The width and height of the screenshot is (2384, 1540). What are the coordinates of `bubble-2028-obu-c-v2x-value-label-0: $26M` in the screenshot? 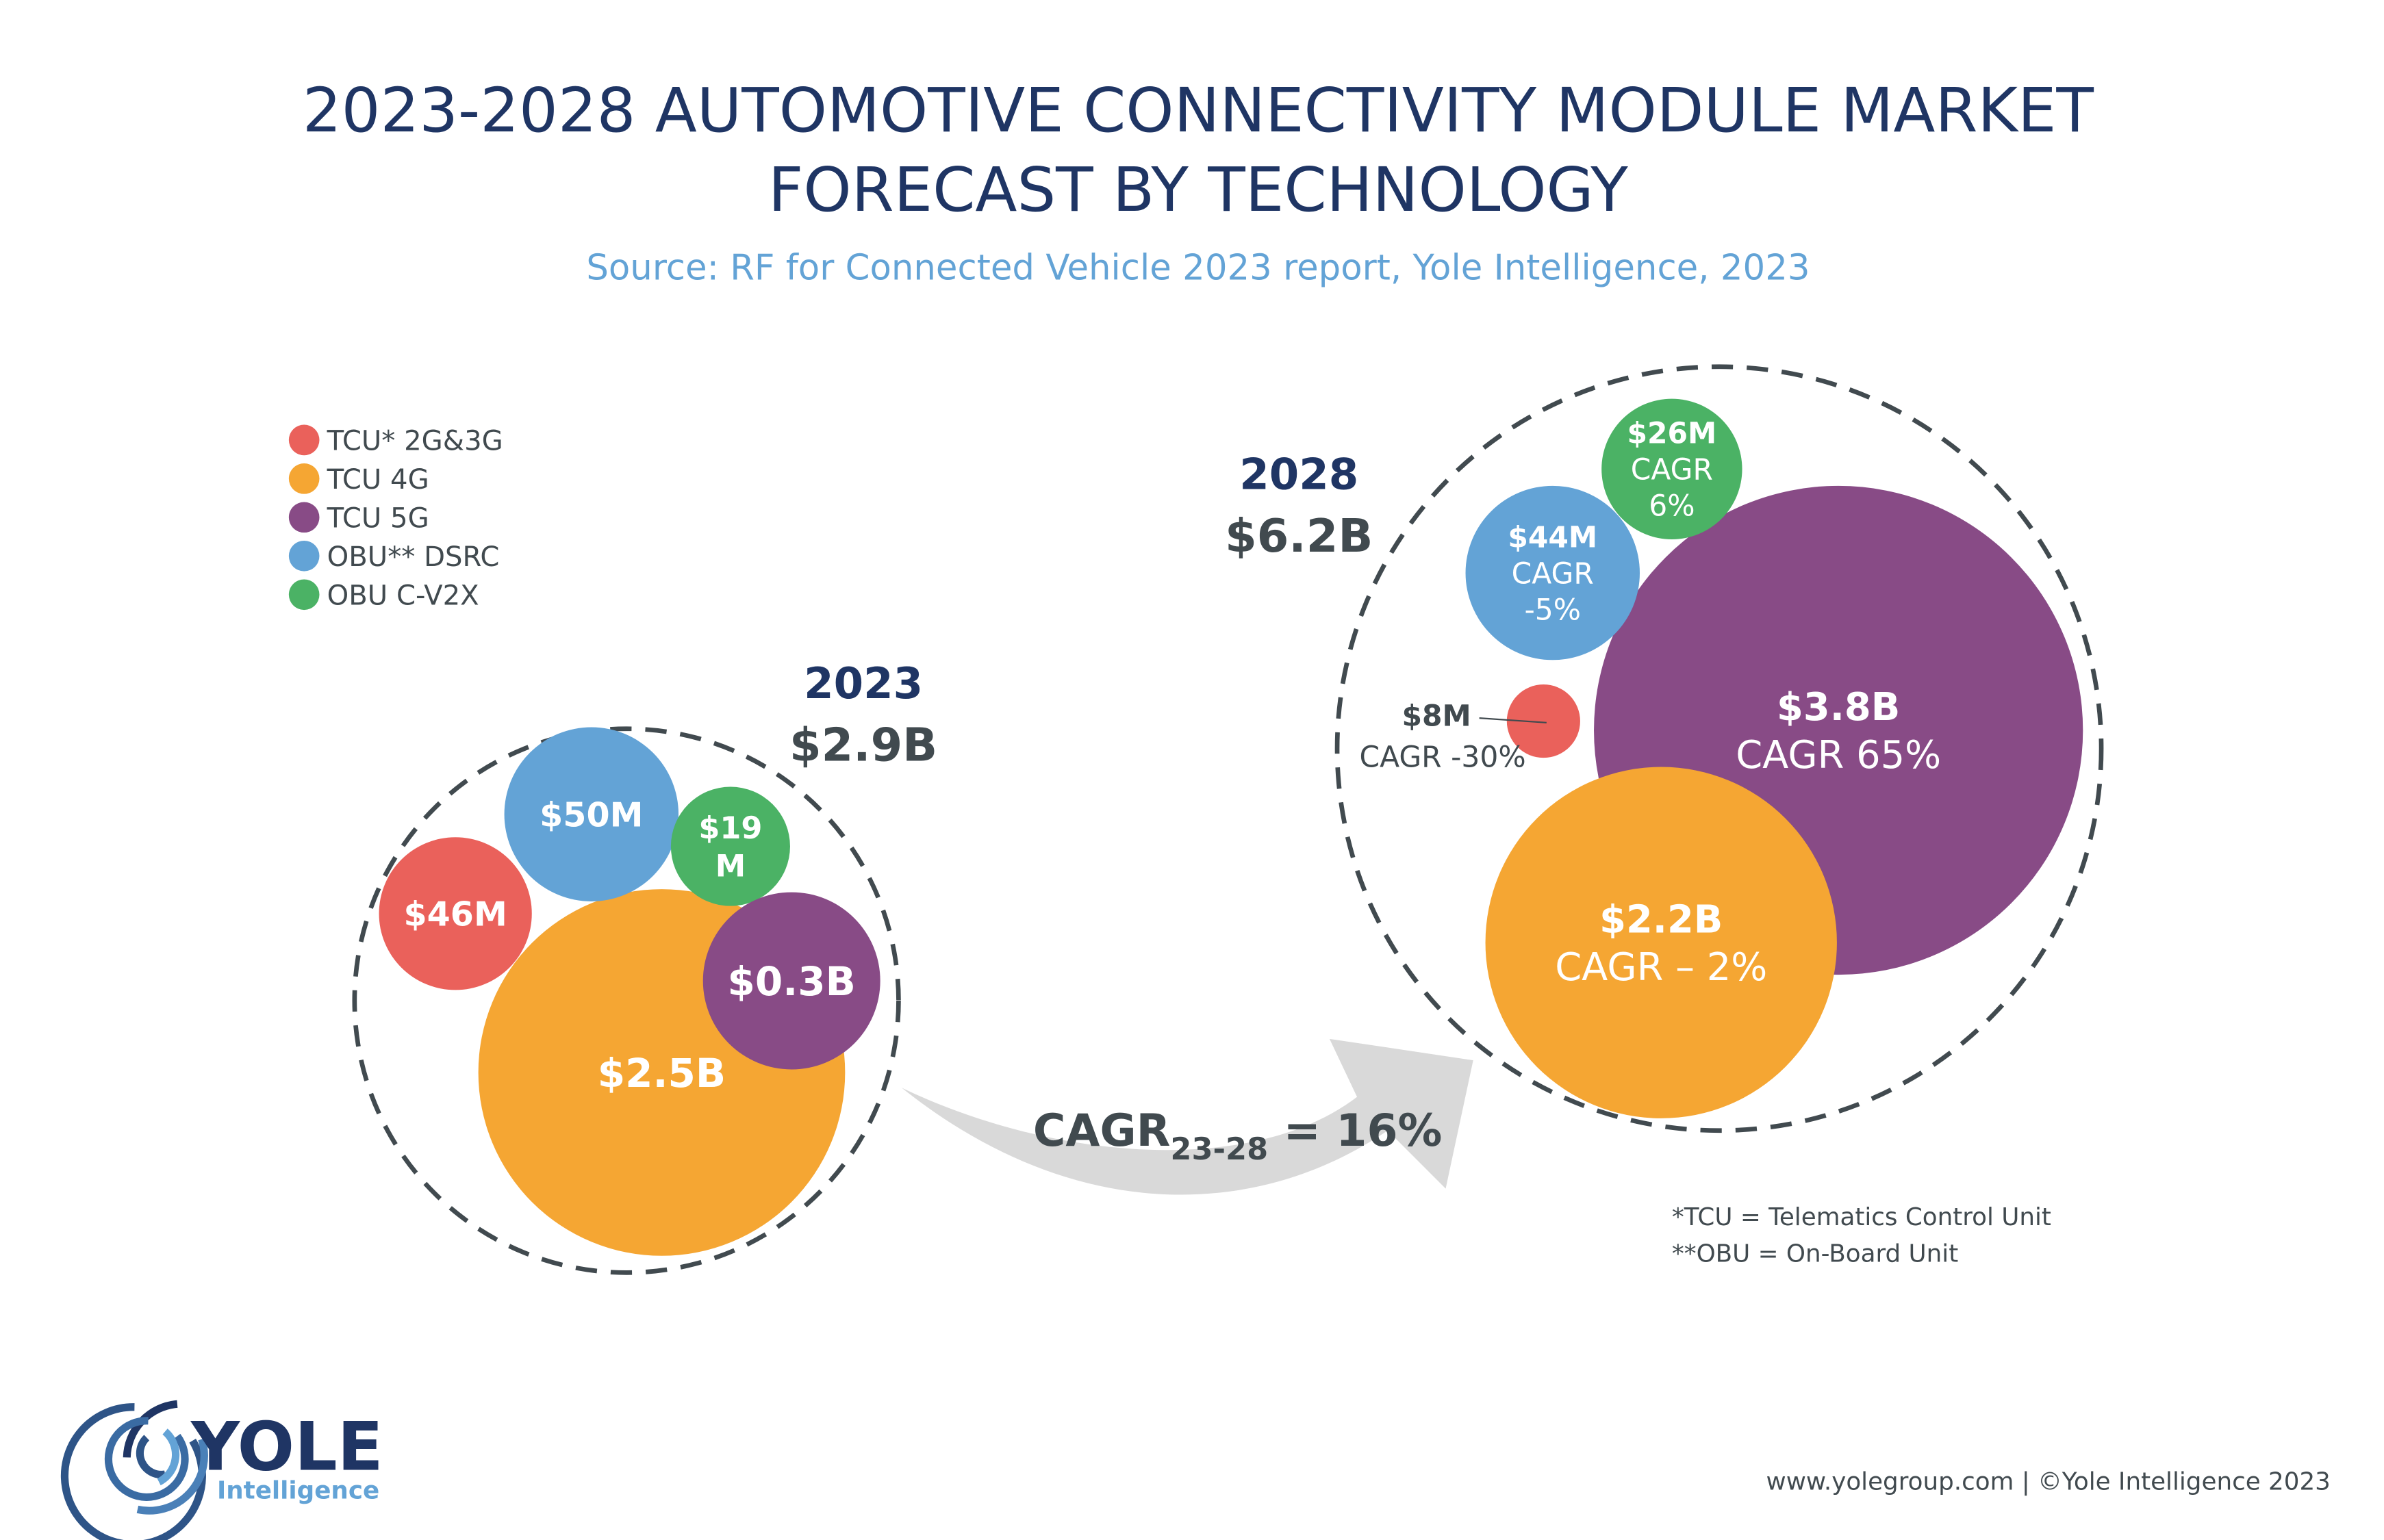 It's located at (1672, 434).